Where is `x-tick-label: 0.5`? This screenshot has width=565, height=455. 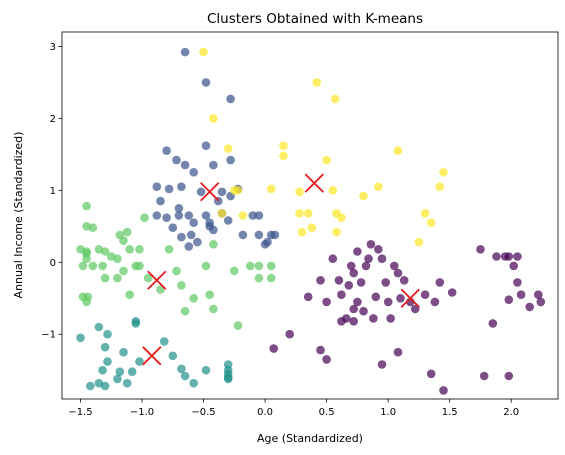 x-tick-label: 0.5 is located at coordinates (327, 412).